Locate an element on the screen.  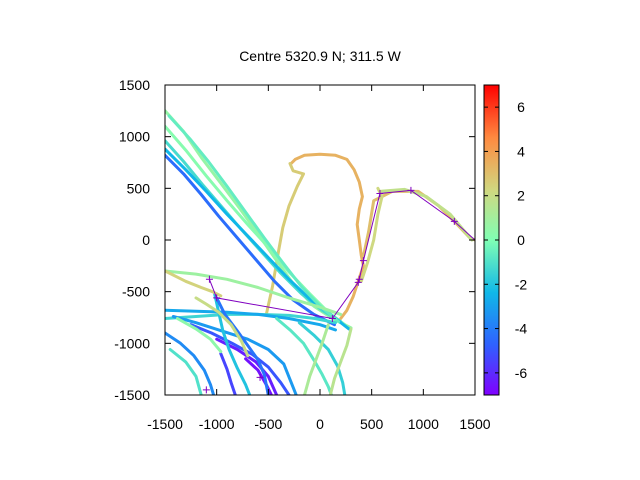
y-tick-label: 500 is located at coordinates (139, 188).